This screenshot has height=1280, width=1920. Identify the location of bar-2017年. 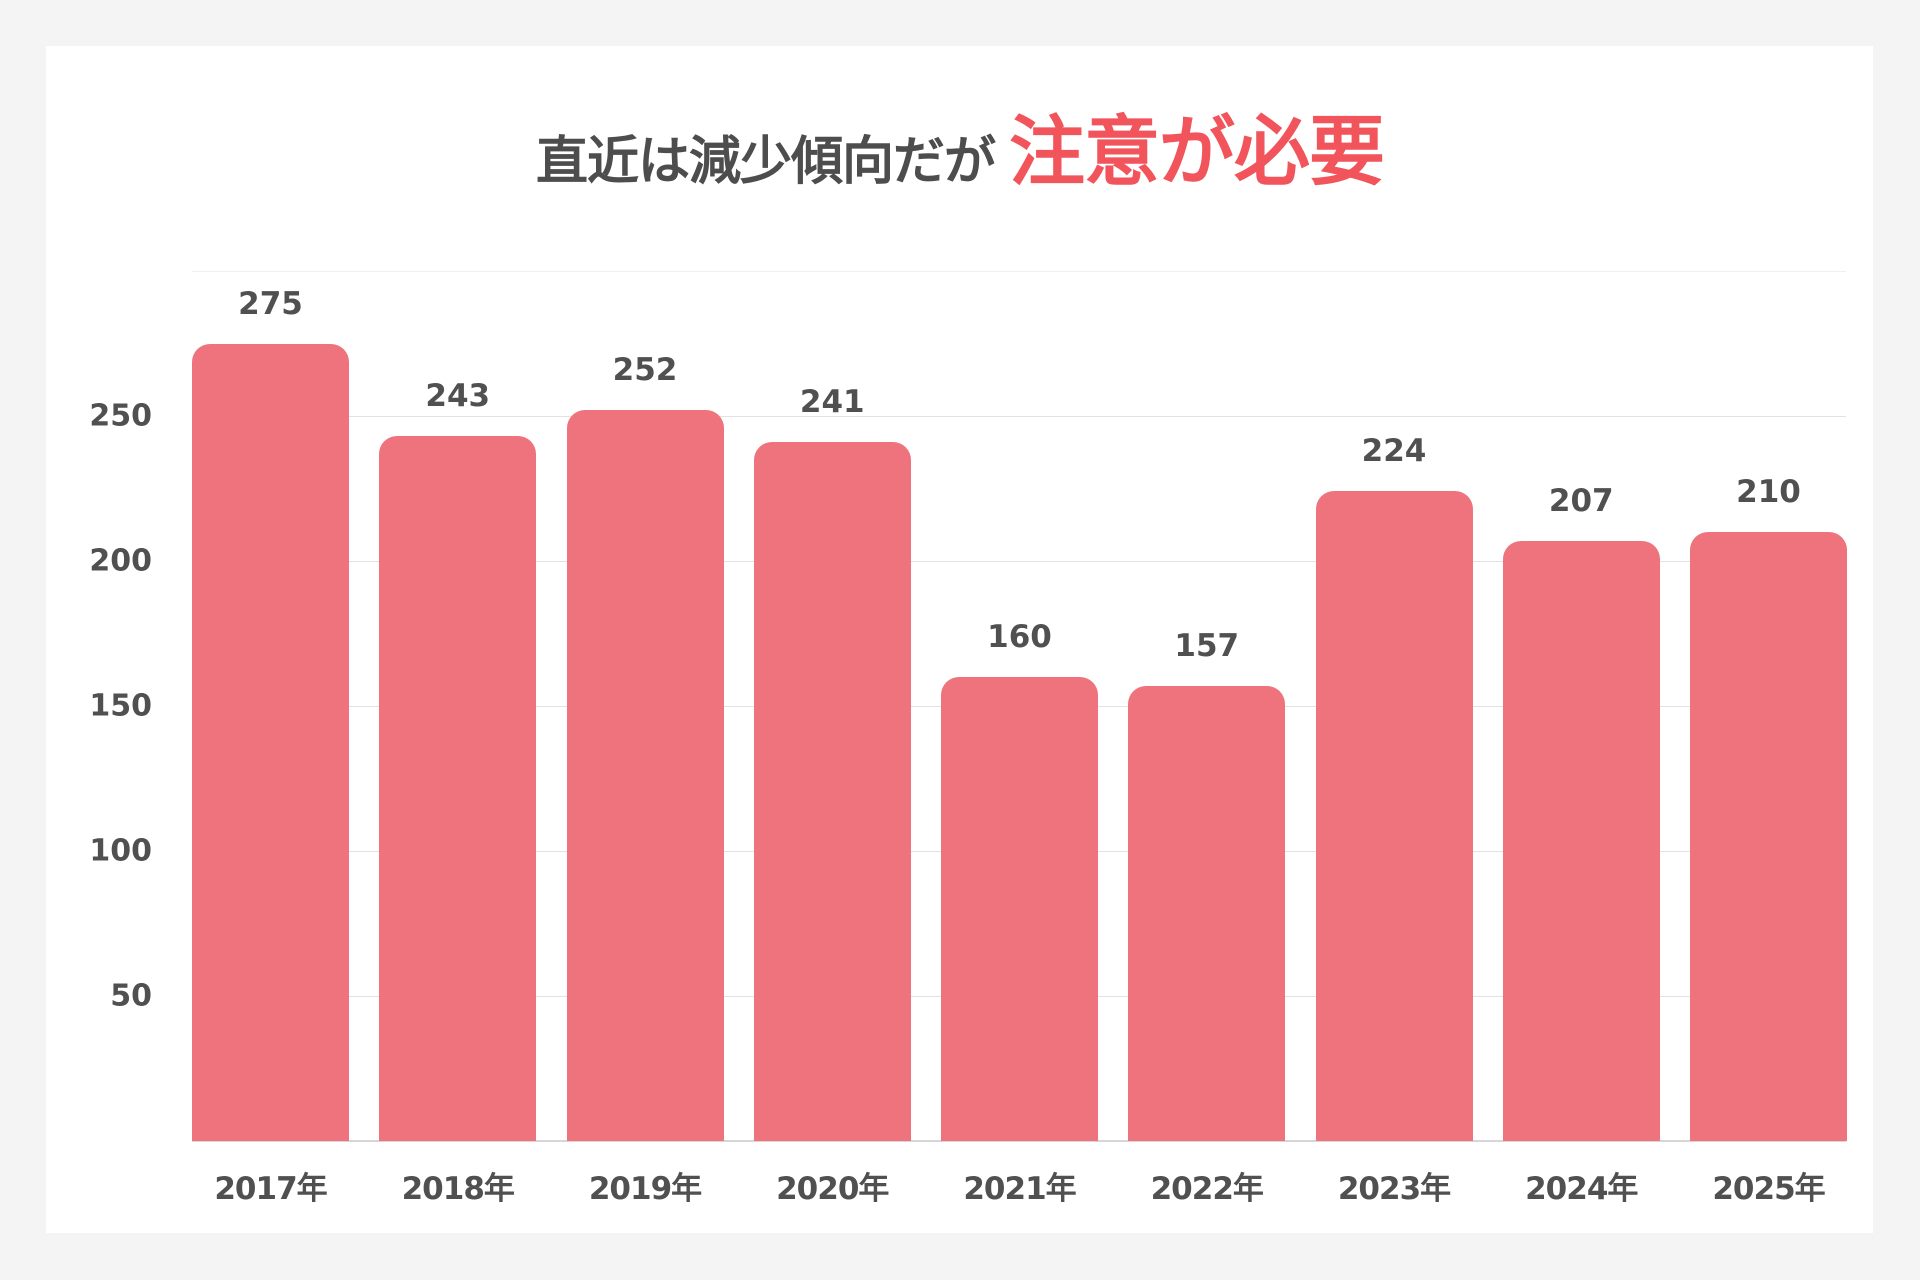
(270, 742).